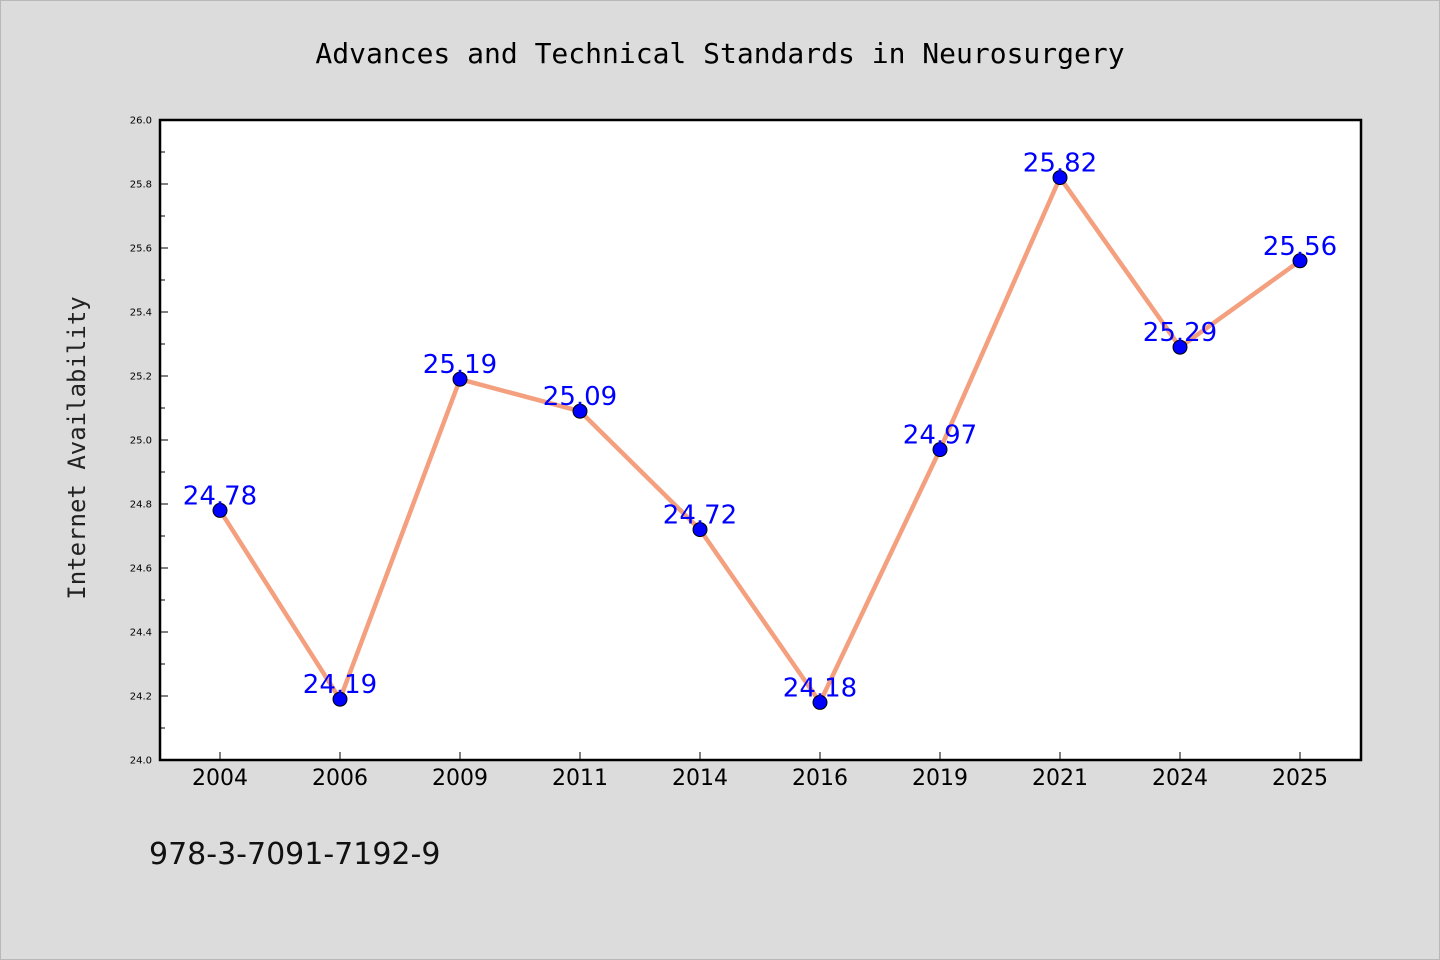 The height and width of the screenshot is (960, 1440). What do you see at coordinates (220, 778) in the screenshot?
I see `x-tick-label: 2004` at bounding box center [220, 778].